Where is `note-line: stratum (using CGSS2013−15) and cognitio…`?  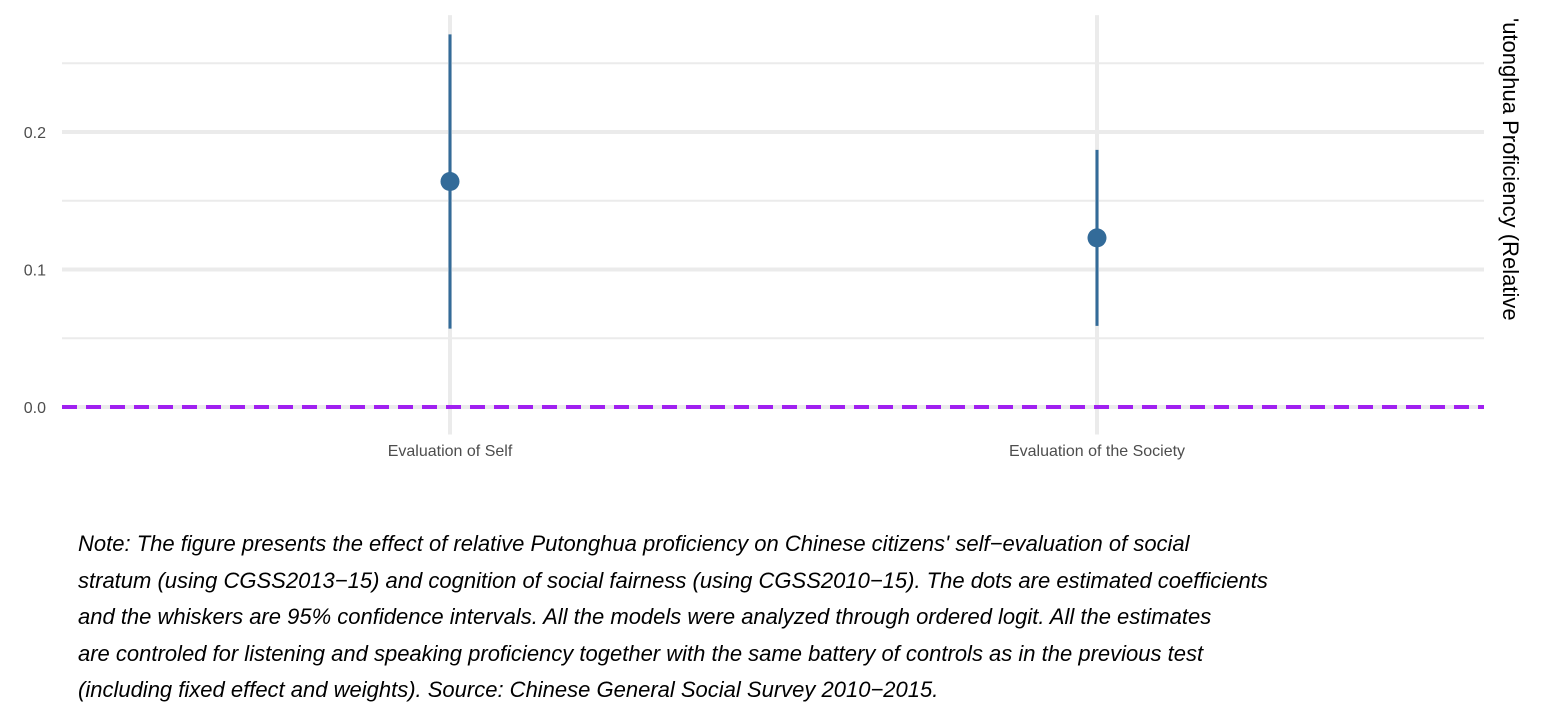
note-line: stratum (using CGSS2013−15) and cognitio… is located at coordinates (673, 580).